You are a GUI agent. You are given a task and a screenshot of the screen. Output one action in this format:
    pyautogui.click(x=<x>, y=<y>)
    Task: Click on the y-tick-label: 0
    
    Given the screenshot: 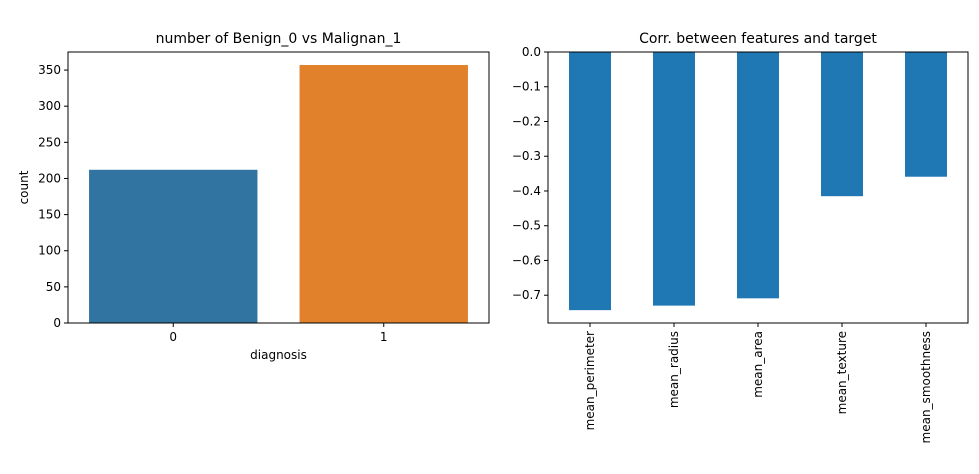 What is the action you would take?
    pyautogui.click(x=57, y=323)
    